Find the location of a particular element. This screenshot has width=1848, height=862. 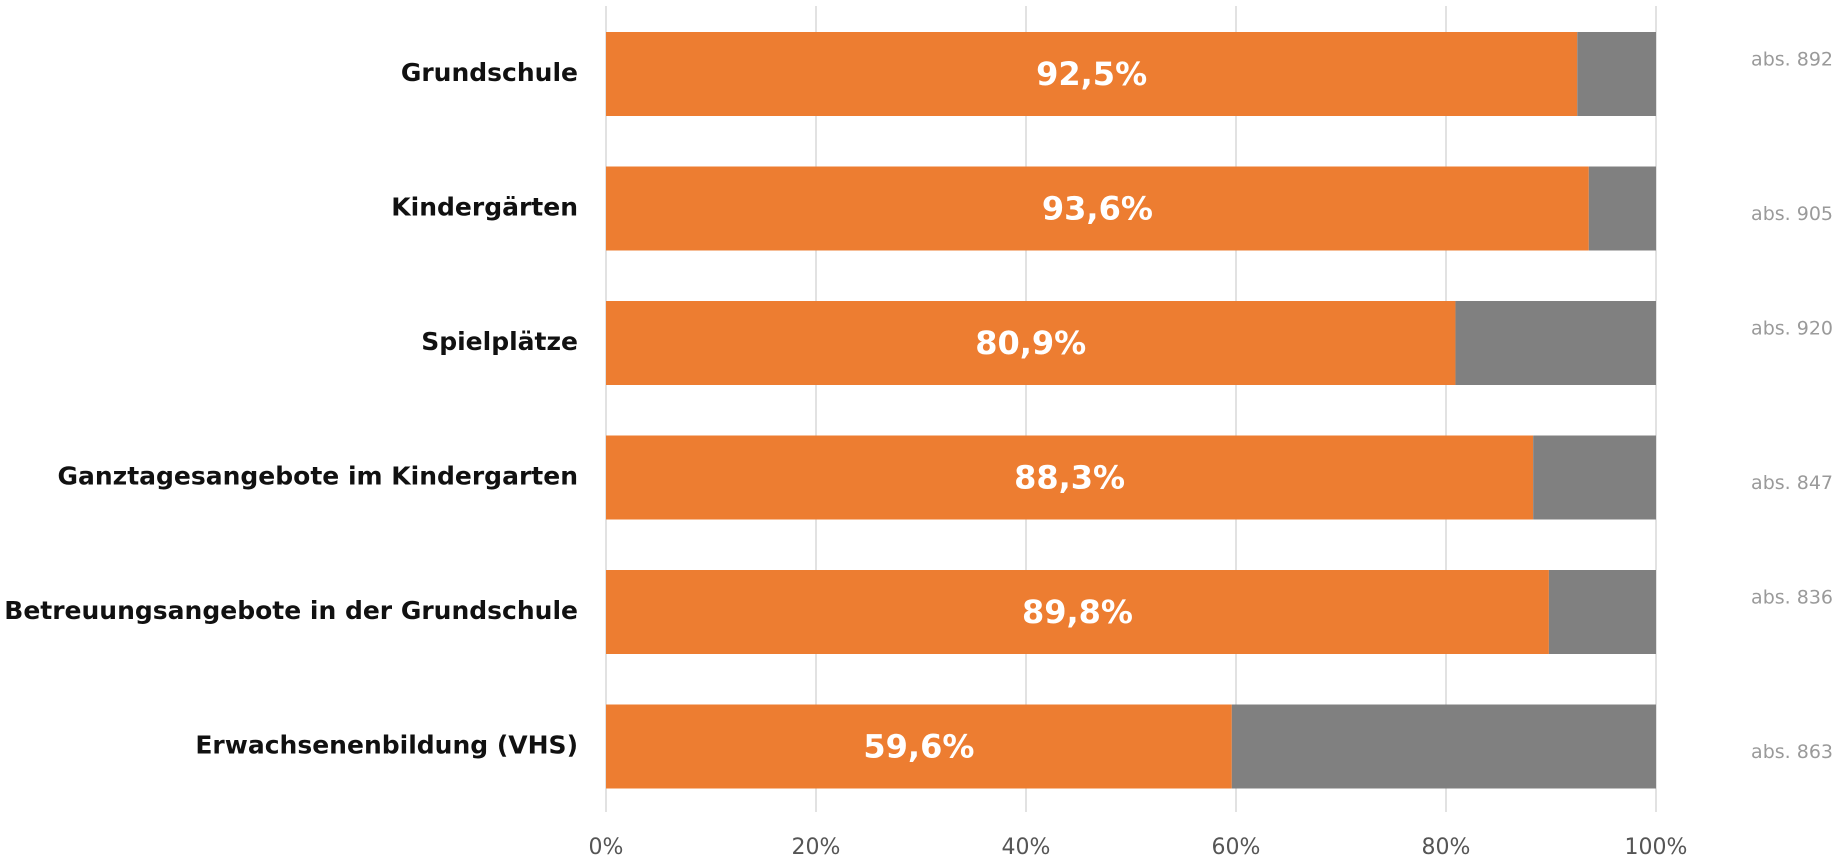

category-label: Spielplätze is located at coordinates (499, 341).